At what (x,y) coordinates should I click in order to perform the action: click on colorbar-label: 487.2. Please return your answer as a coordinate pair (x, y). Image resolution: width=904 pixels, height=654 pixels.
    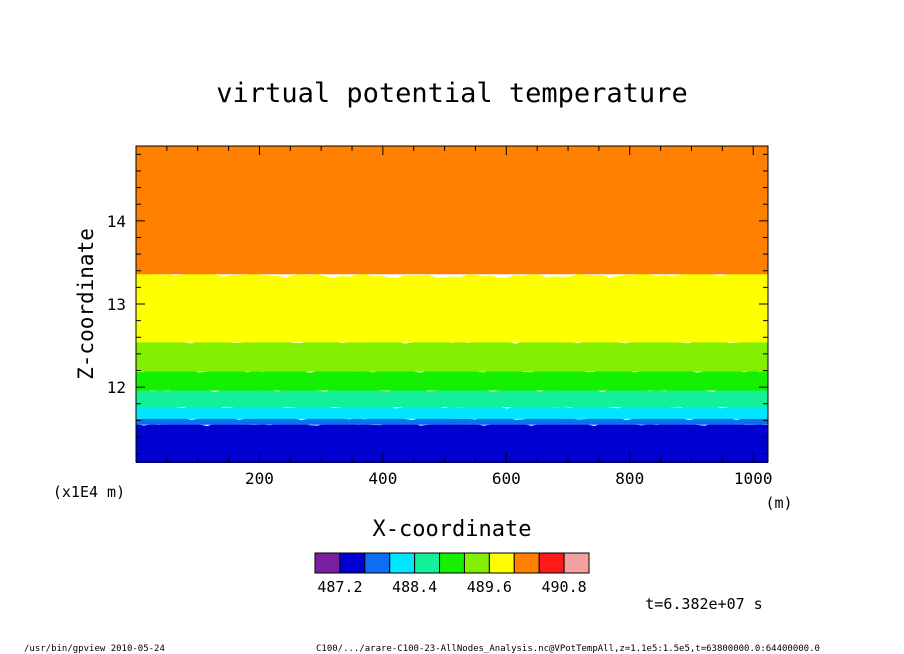
    Looking at the image, I should click on (339, 587).